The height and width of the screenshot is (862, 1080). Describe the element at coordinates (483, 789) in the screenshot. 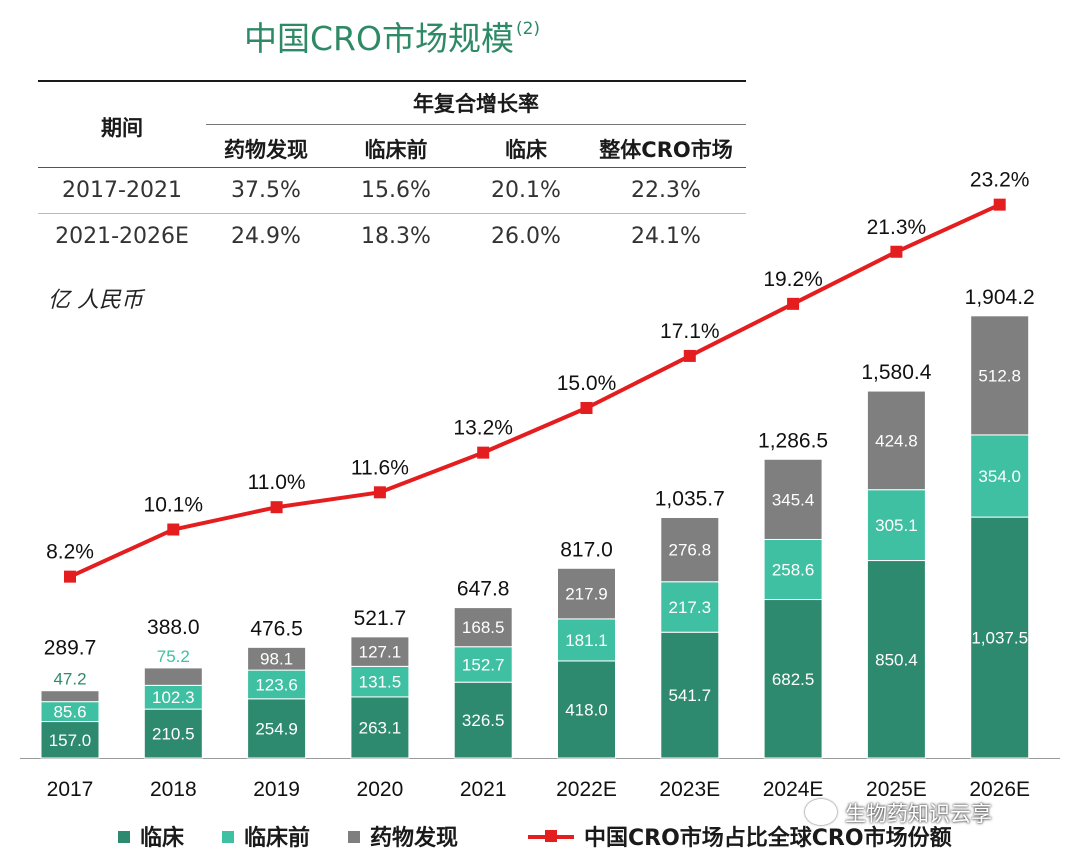

I see `x-tick-label: 2021` at that location.